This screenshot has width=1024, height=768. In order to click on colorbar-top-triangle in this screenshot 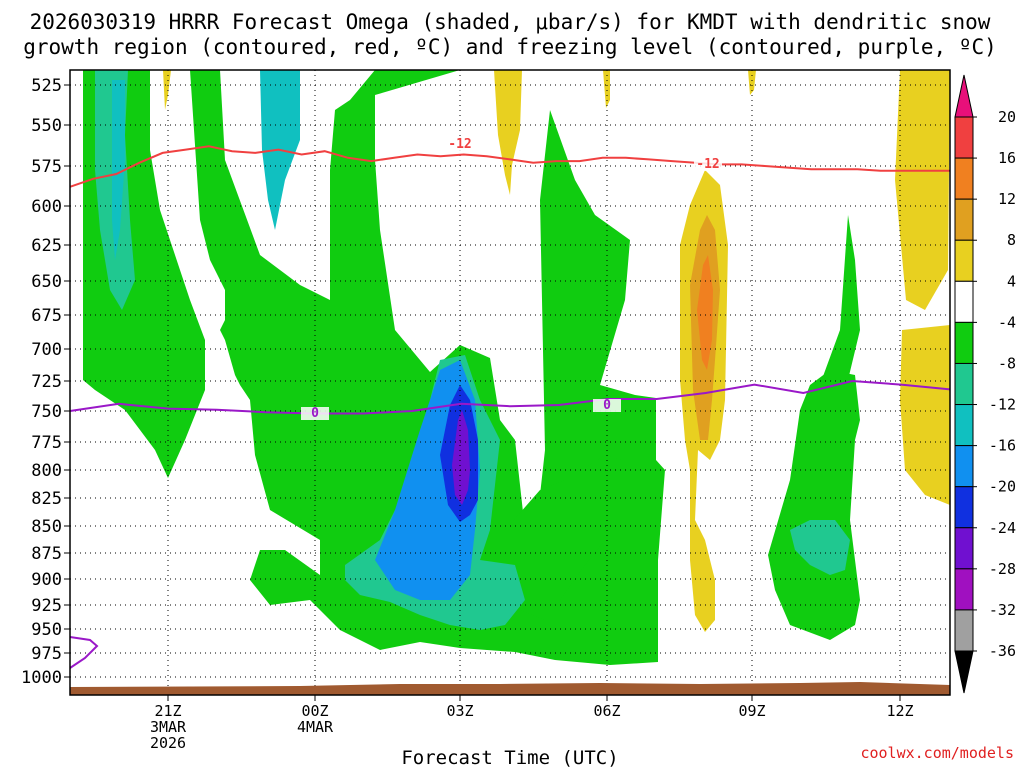, I will do `click(964, 96)`.